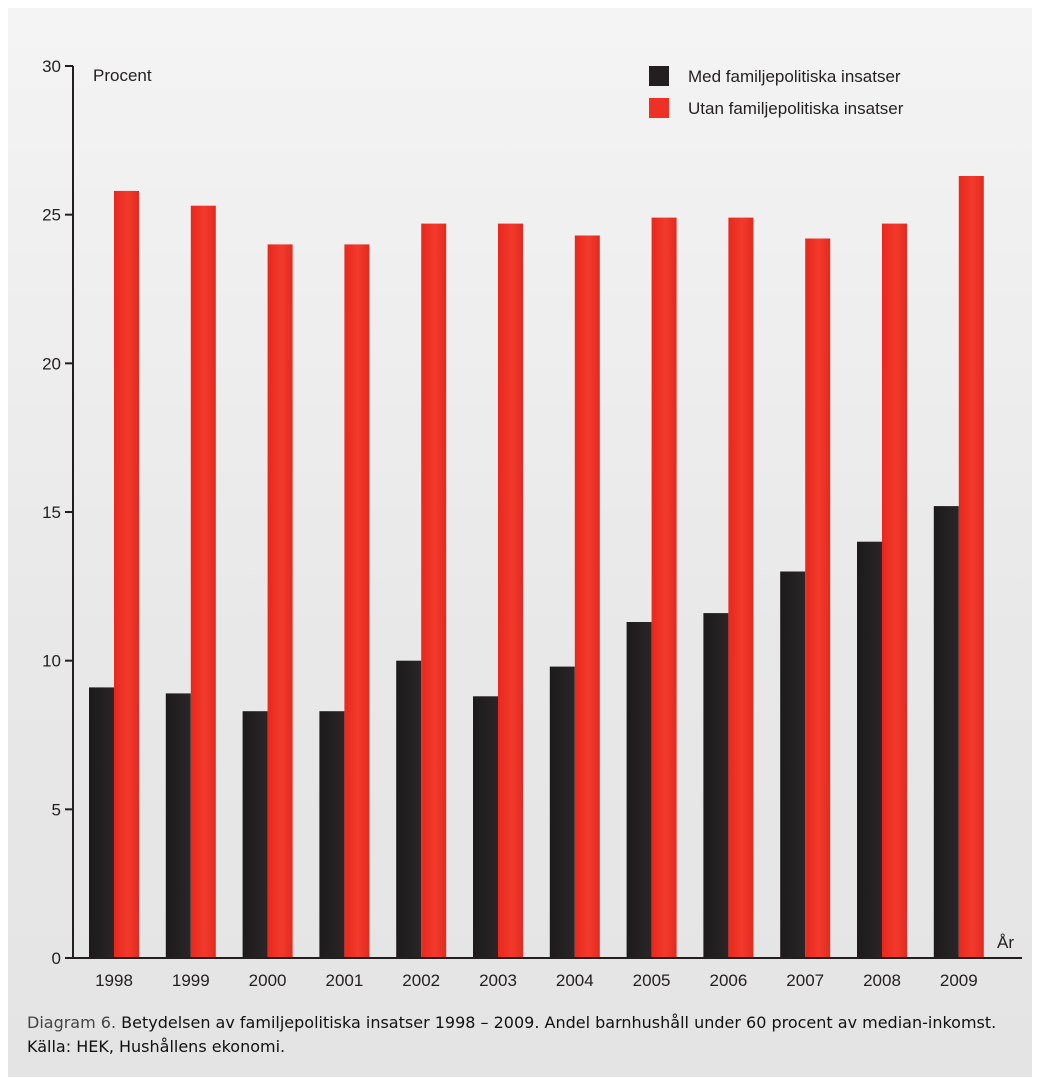 The image size is (1040, 1085). I want to click on legend-swatch-utan, so click(659, 108).